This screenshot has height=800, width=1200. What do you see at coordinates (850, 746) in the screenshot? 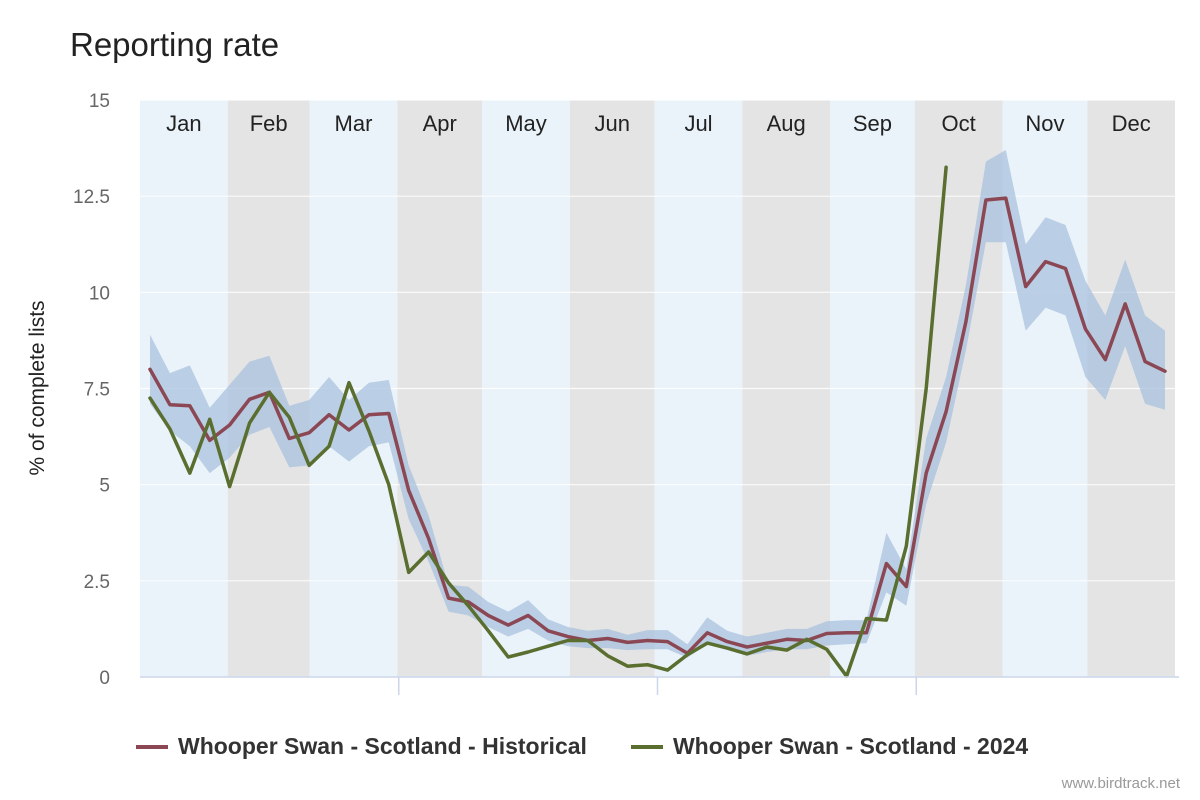
I see `legend-label-2024: Whooper Swan - Scotland - 2024` at bounding box center [850, 746].